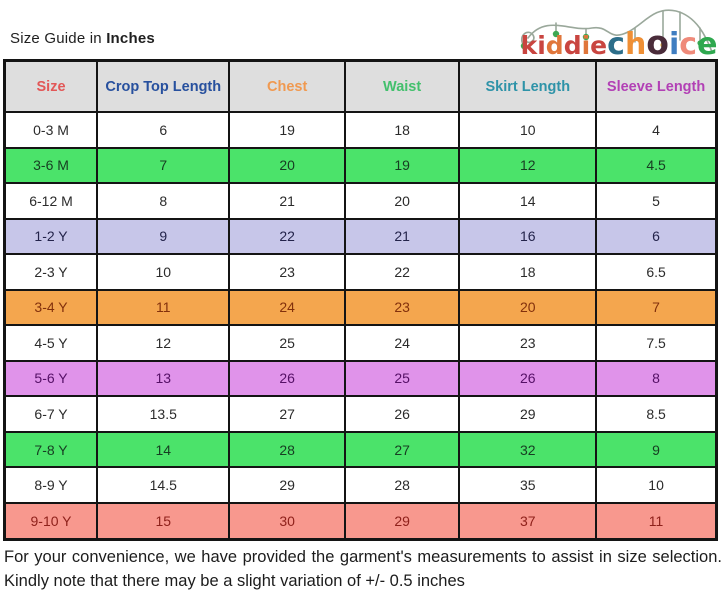 This screenshot has height=596, width=726. I want to click on logo-letter: h, so click(635, 44).